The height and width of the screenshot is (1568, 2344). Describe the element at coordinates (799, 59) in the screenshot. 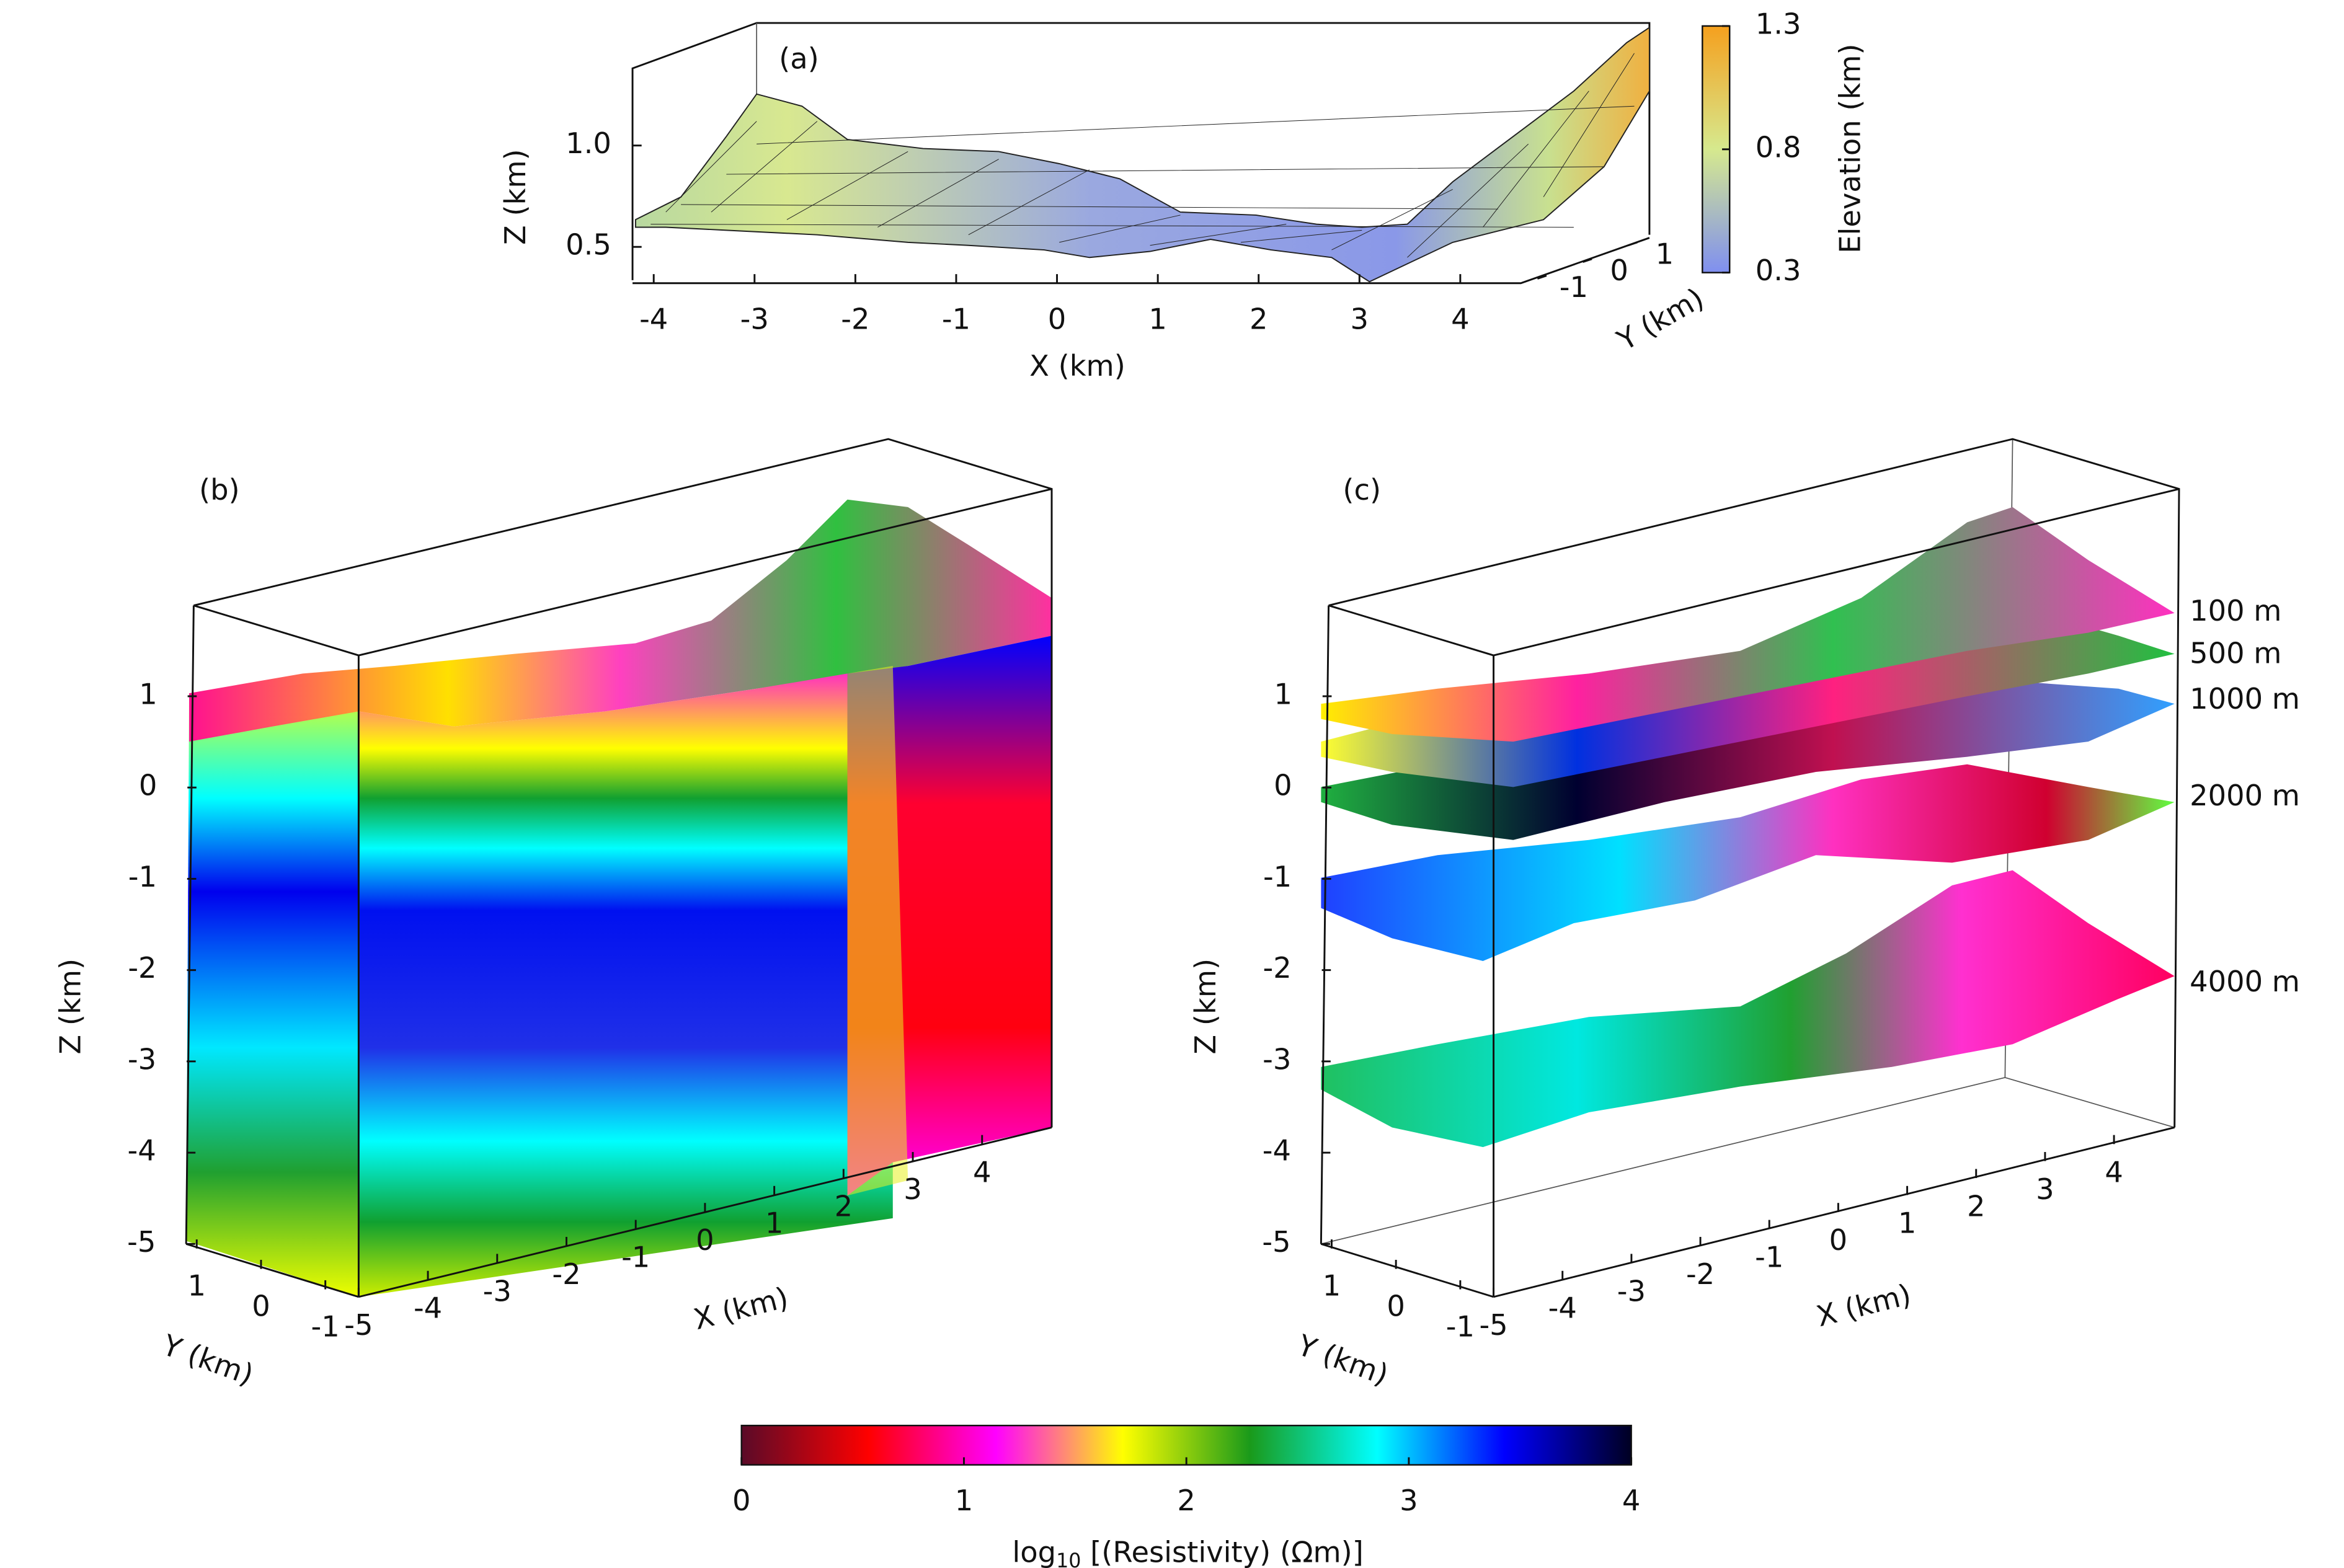

I see `panel-label: (a)` at that location.